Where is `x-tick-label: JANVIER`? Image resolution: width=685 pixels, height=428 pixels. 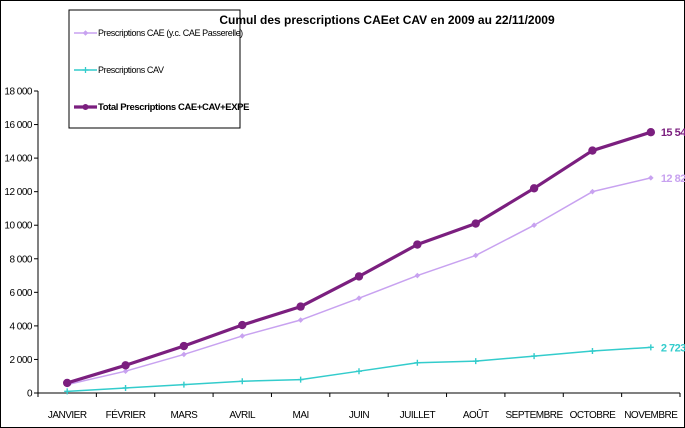 x-tick-label: JANVIER is located at coordinates (67, 415).